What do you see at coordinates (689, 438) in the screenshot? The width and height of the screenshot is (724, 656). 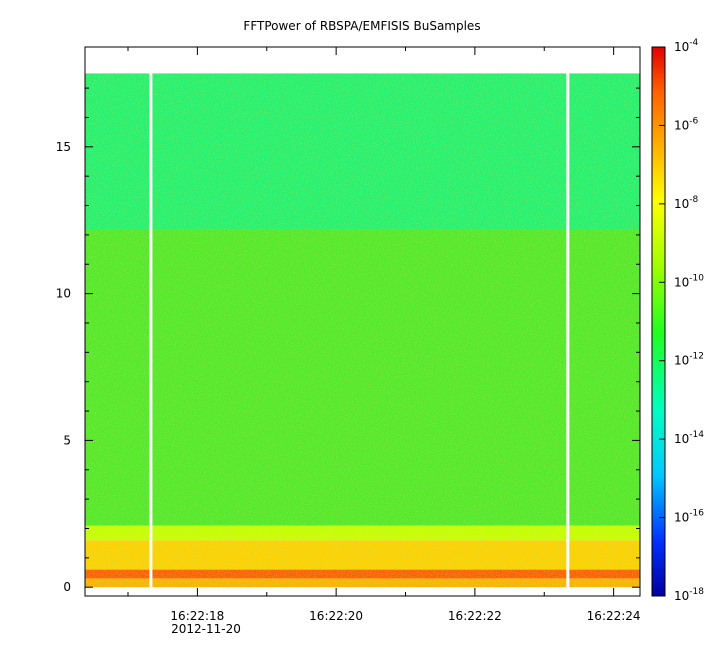 I see `colorbar-tick-label: 10⁻¹⁴` at bounding box center [689, 438].